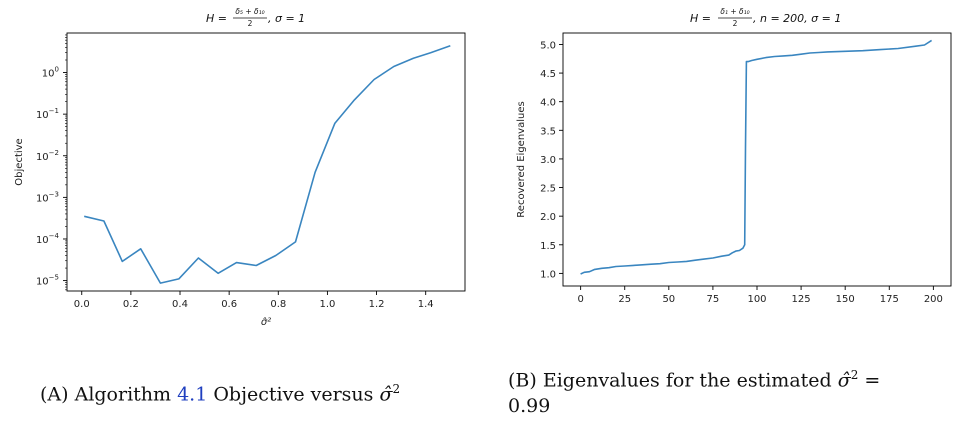 The width and height of the screenshot is (963, 422). I want to click on chart-b-x-ticks: 0 25 50 75 100 125 150 175 200, so click(760, 295).